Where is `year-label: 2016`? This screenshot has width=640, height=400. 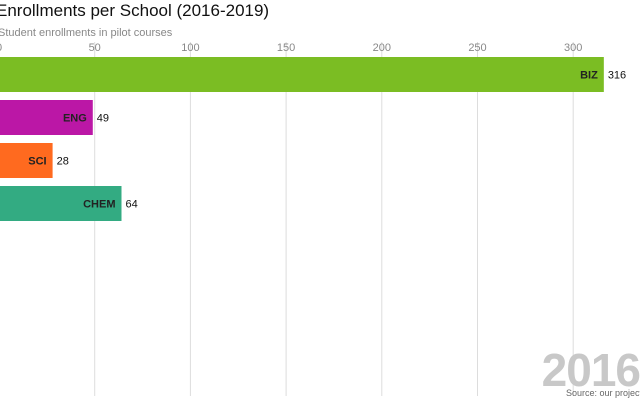 year-label: 2016 is located at coordinates (590, 370).